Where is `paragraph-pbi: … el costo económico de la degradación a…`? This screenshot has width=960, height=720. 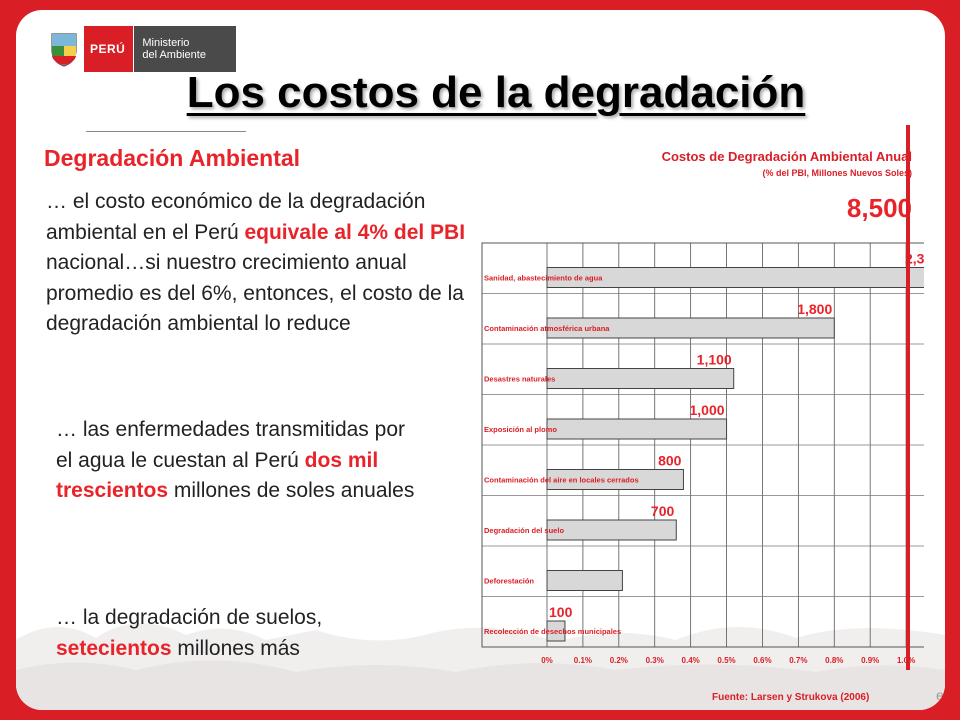
paragraph-pbi: … el costo económico de la degradación a… is located at coordinates (256, 262).